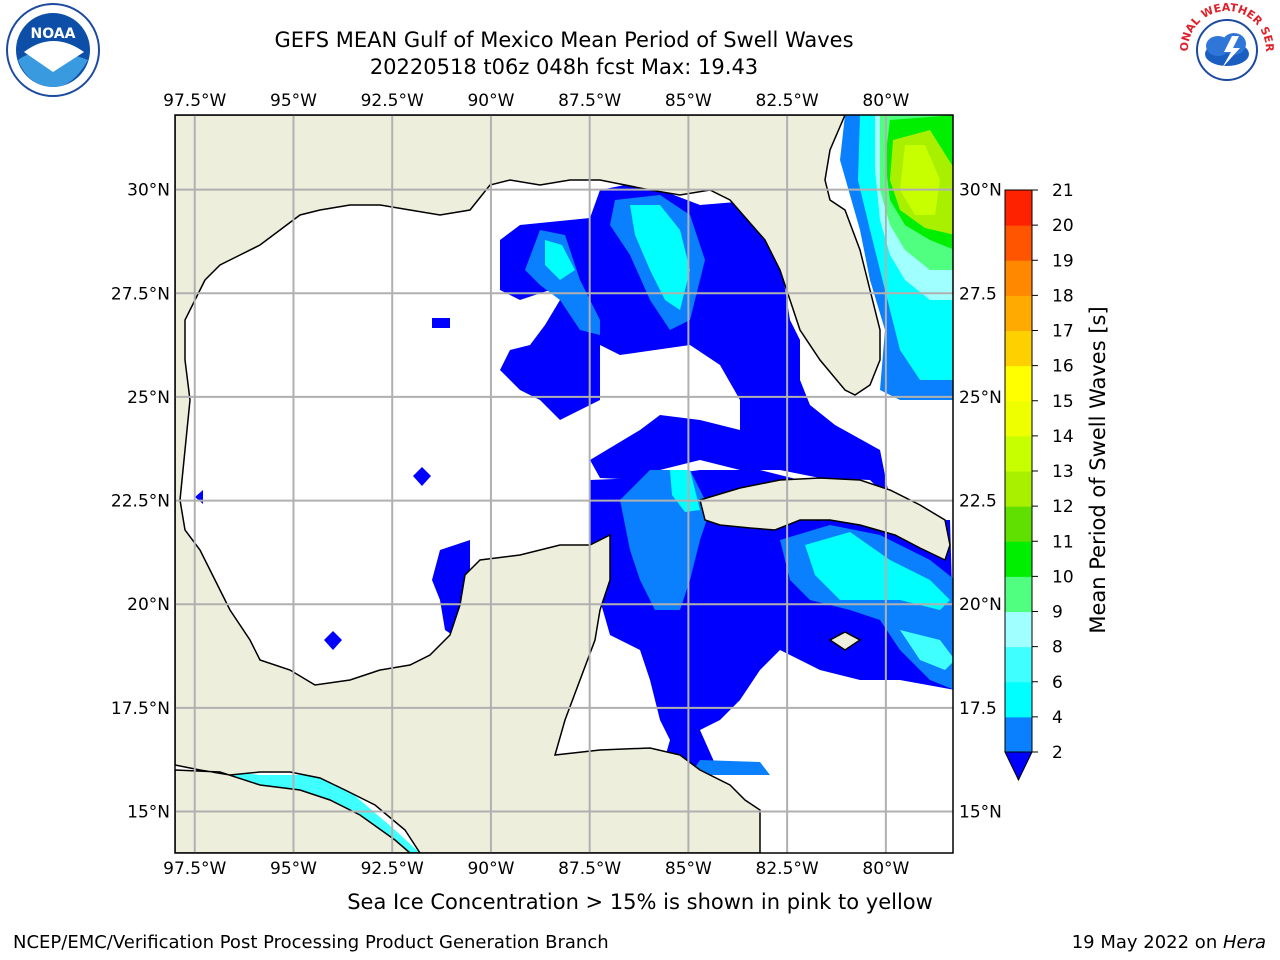 The image size is (1280, 960). I want to click on colorbar-tick-label: 2, so click(1057, 753).